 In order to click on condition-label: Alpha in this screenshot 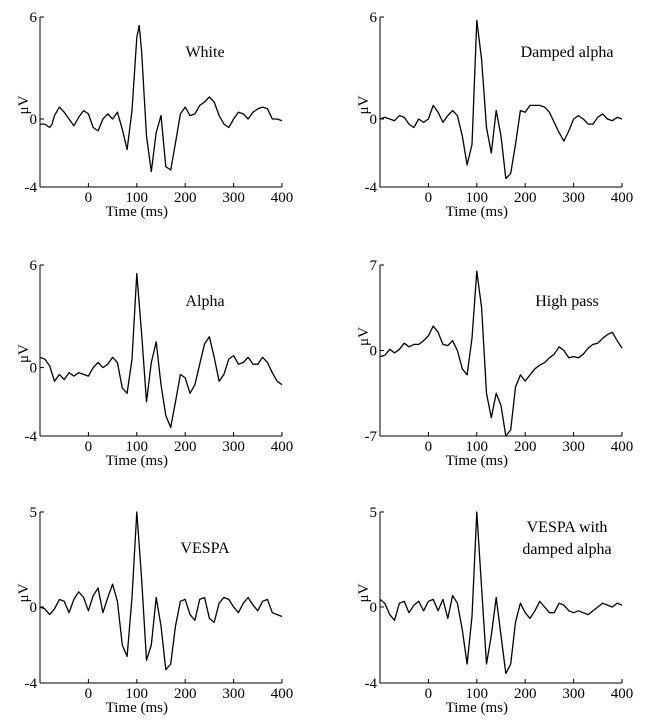, I will do `click(204, 301)`.